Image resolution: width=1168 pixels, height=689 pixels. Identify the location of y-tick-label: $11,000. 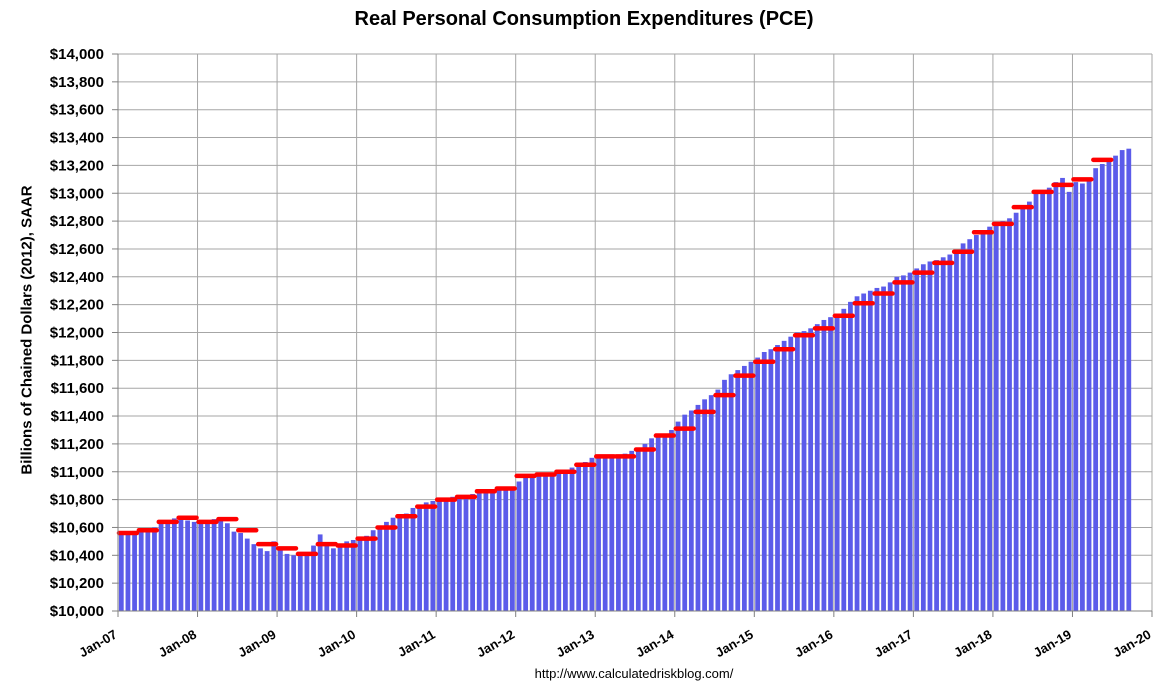
(77, 472).